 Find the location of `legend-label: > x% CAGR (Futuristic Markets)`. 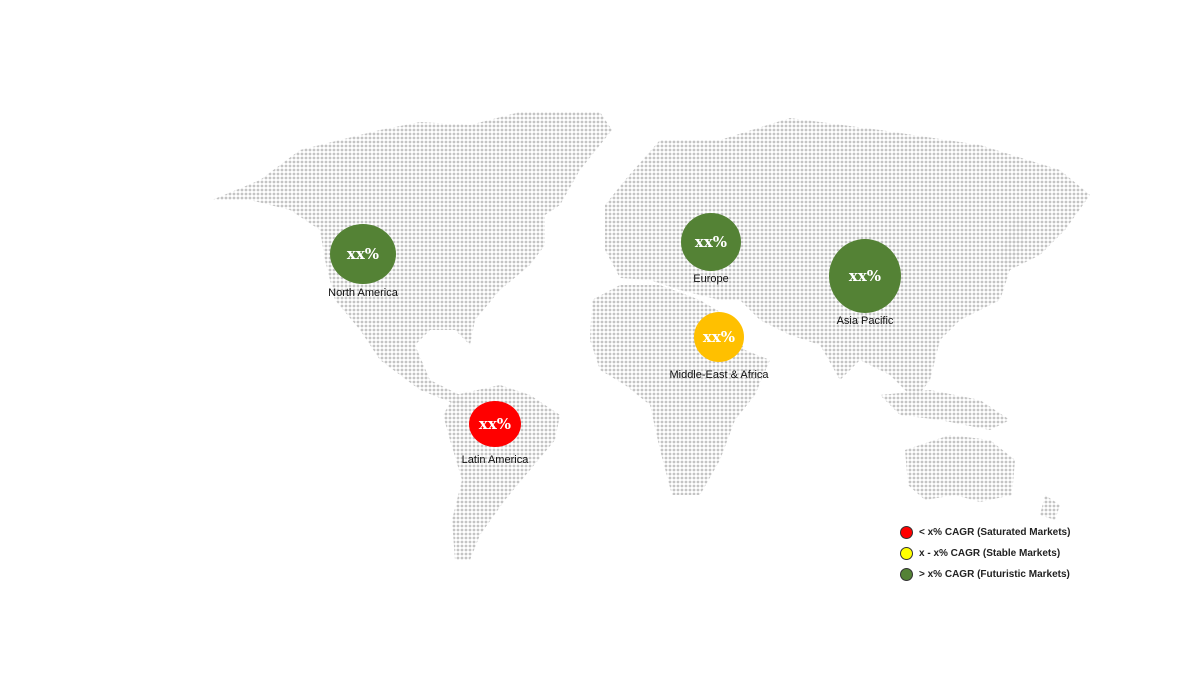

legend-label: > x% CAGR (Futuristic Markets) is located at coordinates (994, 574).